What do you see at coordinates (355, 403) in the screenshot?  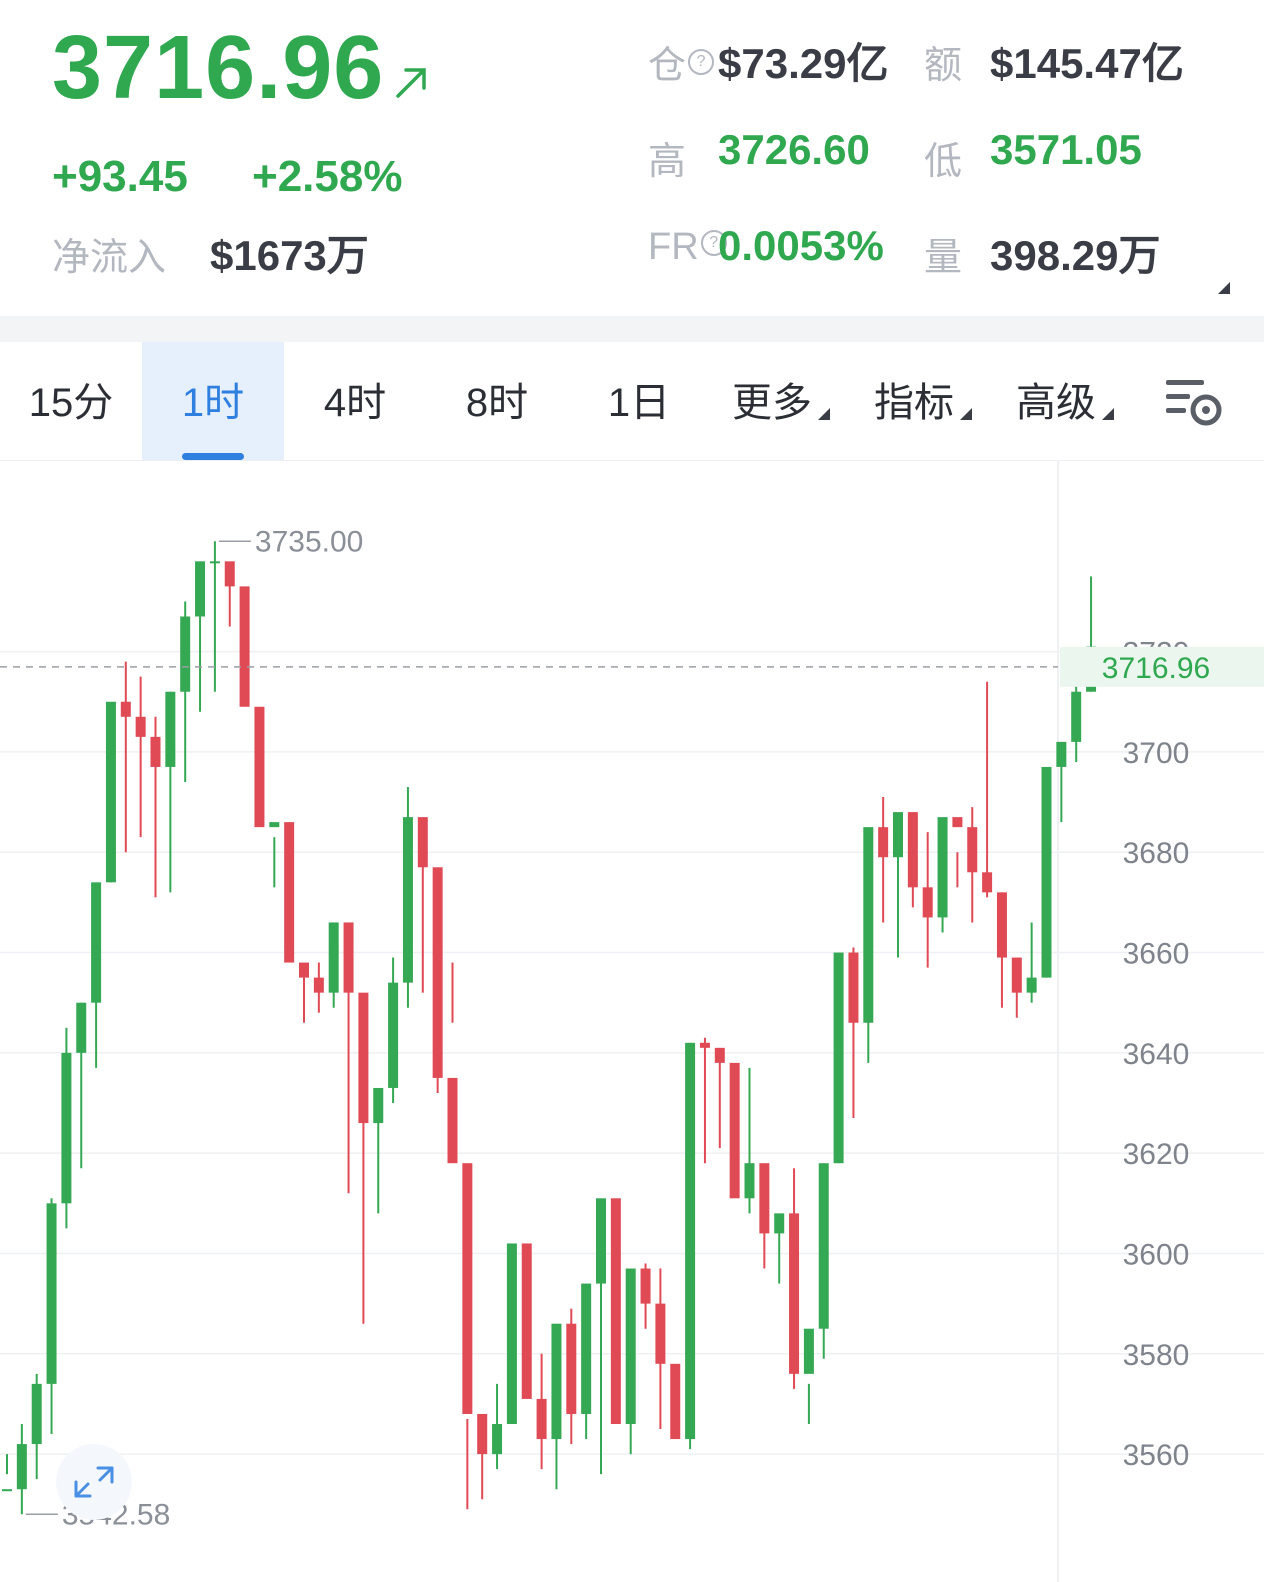 I see `tab-4h: 4时` at bounding box center [355, 403].